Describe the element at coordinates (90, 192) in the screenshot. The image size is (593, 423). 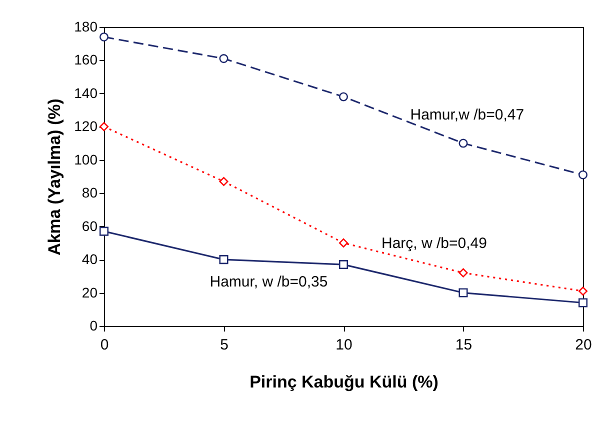
I see `y-tick-label: 80` at that location.